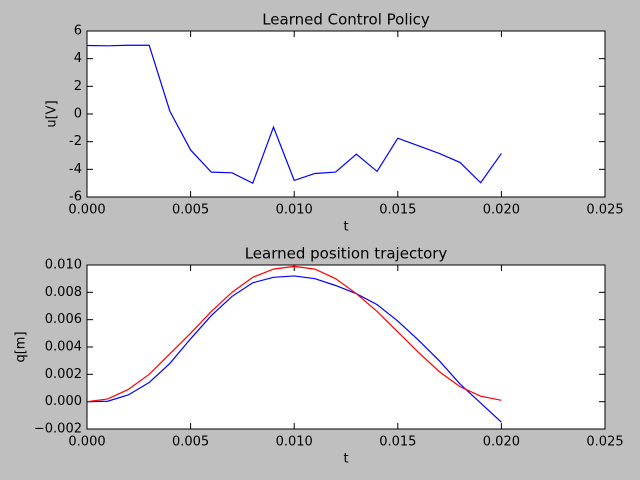 This screenshot has width=640, height=480. What do you see at coordinates (63, 347) in the screenshot?
I see `y-tick-label: 0.004` at bounding box center [63, 347].